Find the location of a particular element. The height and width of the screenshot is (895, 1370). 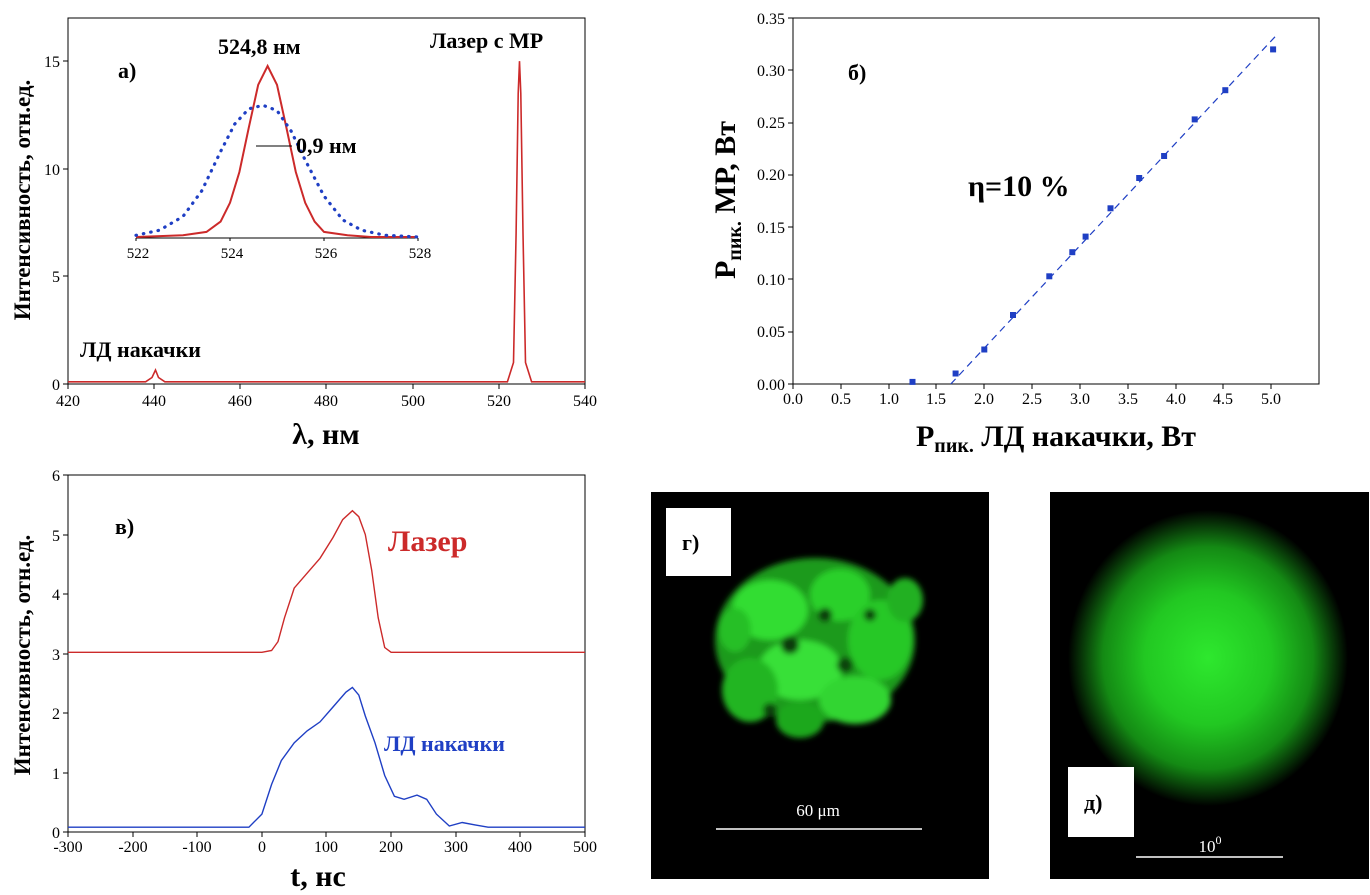

panel-b-ytick: 0.20 is located at coordinates (771, 175).